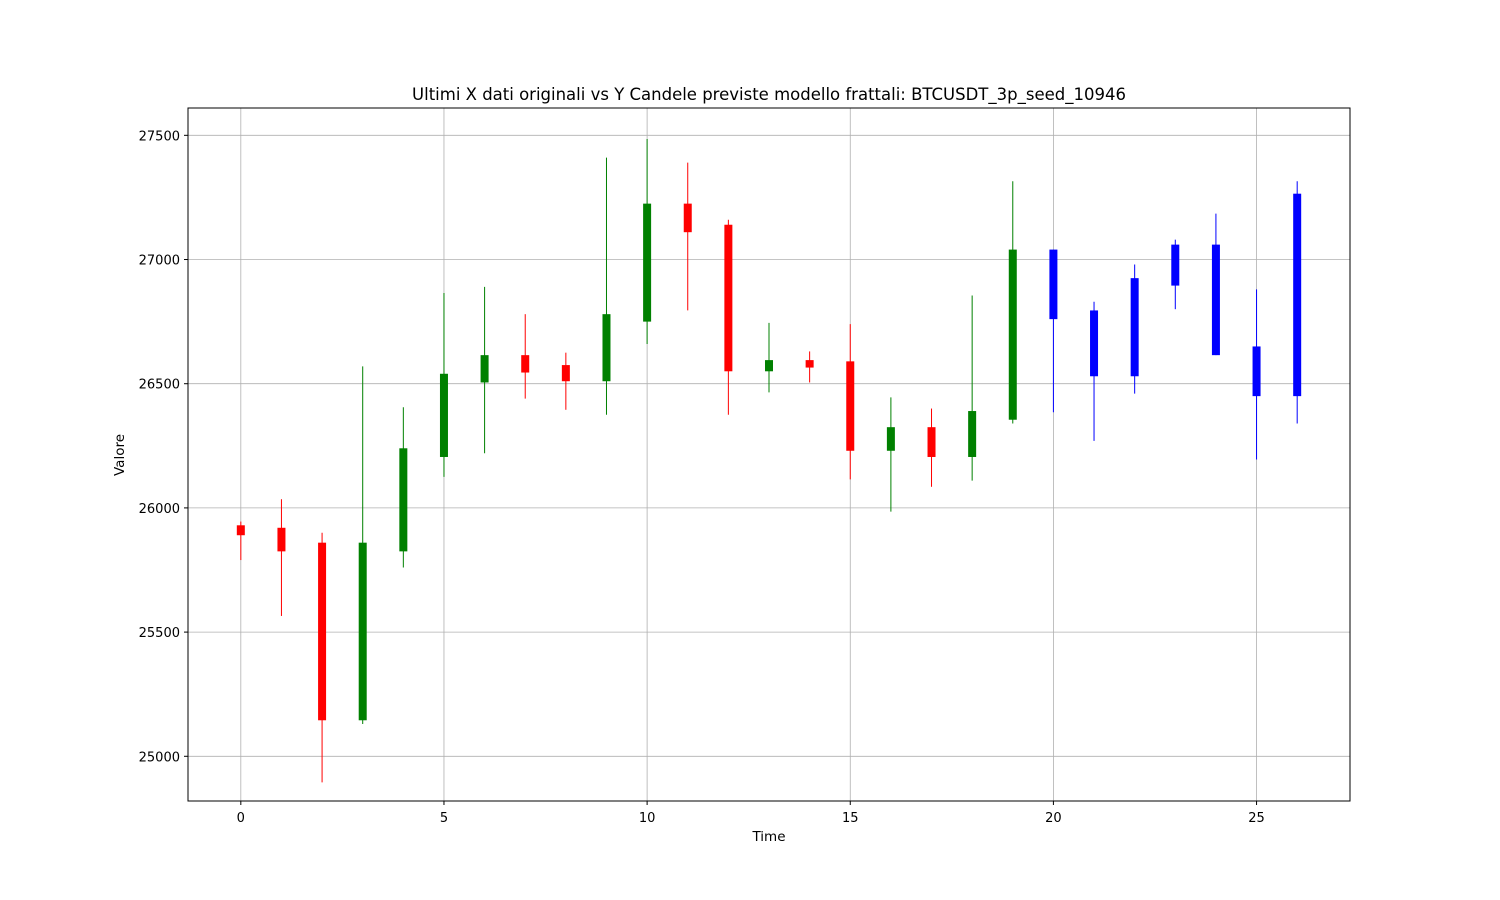 This screenshot has height=900, width=1500. What do you see at coordinates (159, 385) in the screenshot?
I see `y-tick-label: 26500` at bounding box center [159, 385].